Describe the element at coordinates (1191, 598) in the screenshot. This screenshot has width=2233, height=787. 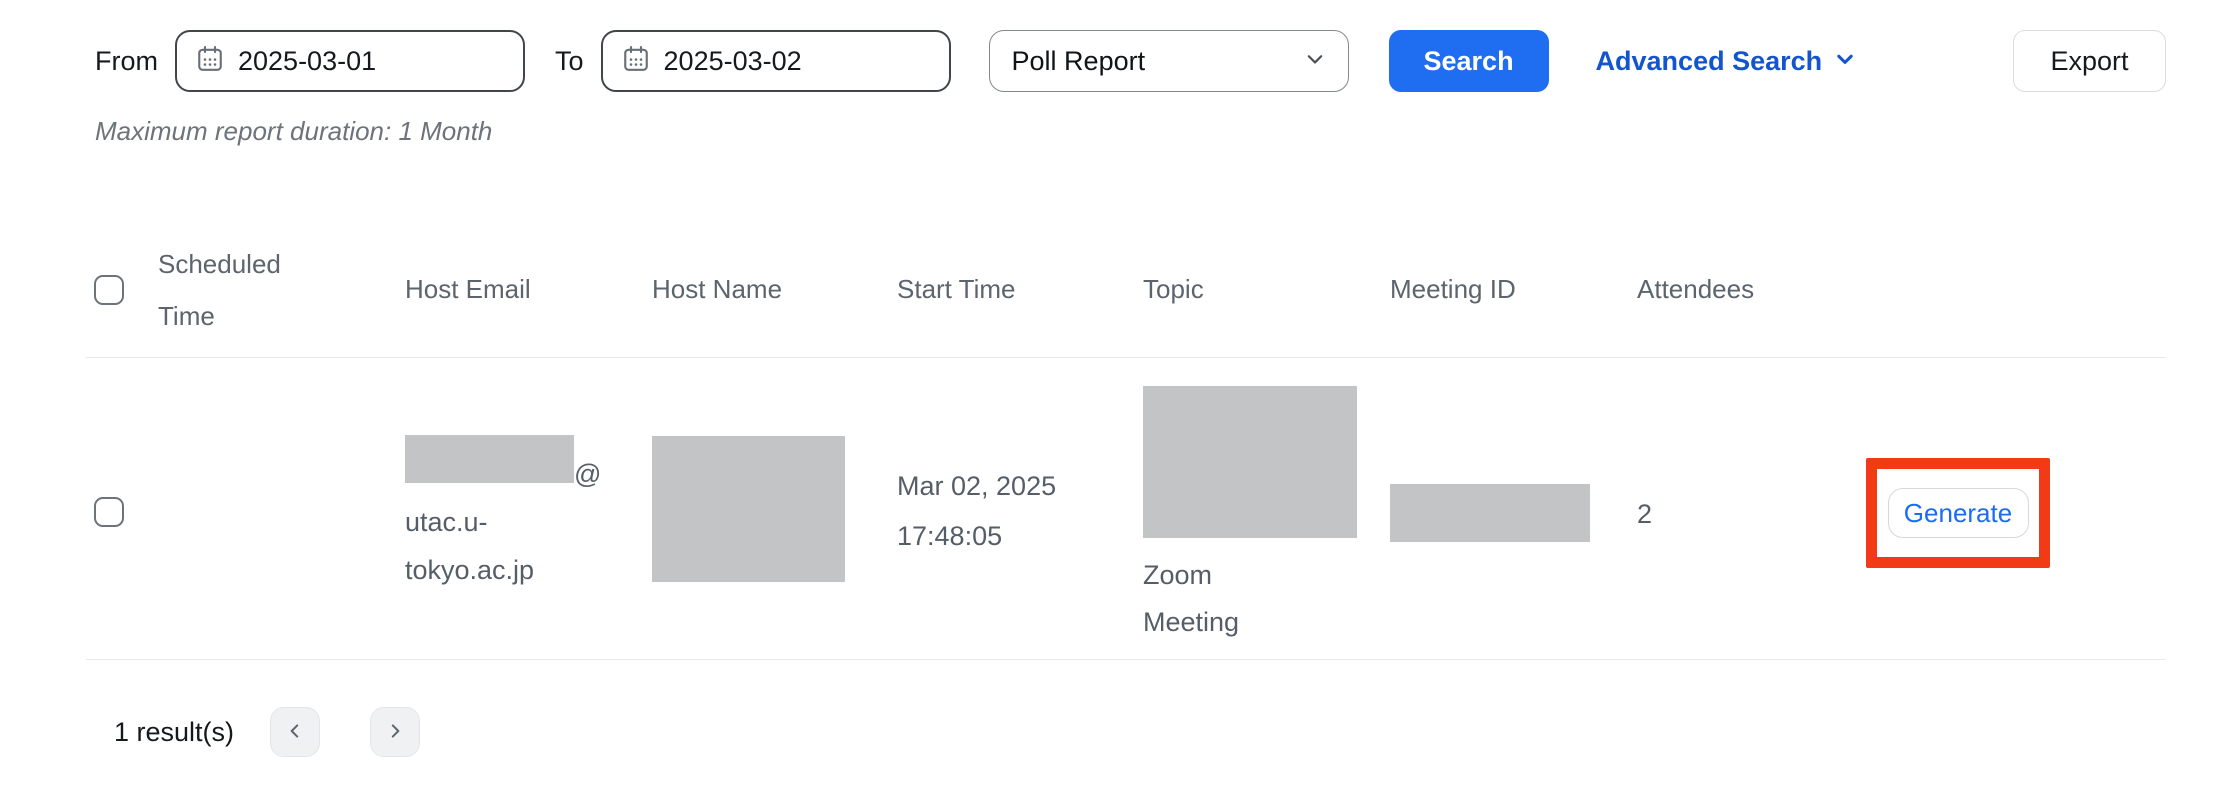
I see `topic-text: Zoom Meeting` at that location.